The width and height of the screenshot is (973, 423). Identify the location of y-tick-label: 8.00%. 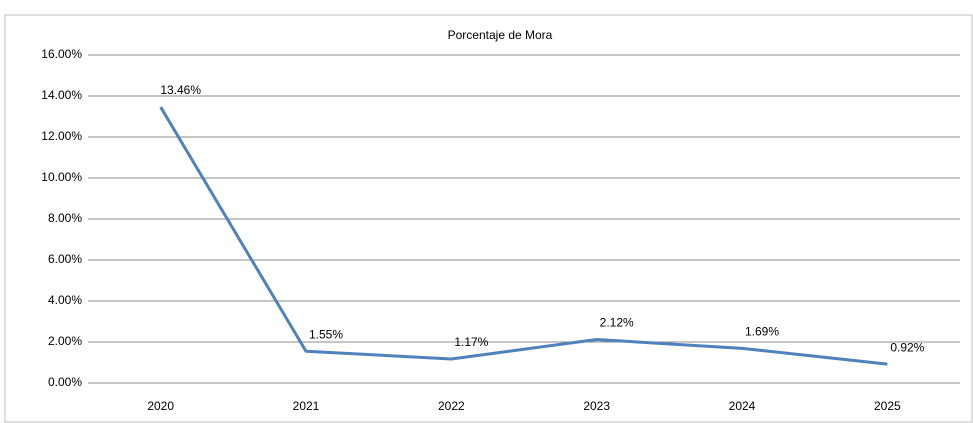
(65, 218).